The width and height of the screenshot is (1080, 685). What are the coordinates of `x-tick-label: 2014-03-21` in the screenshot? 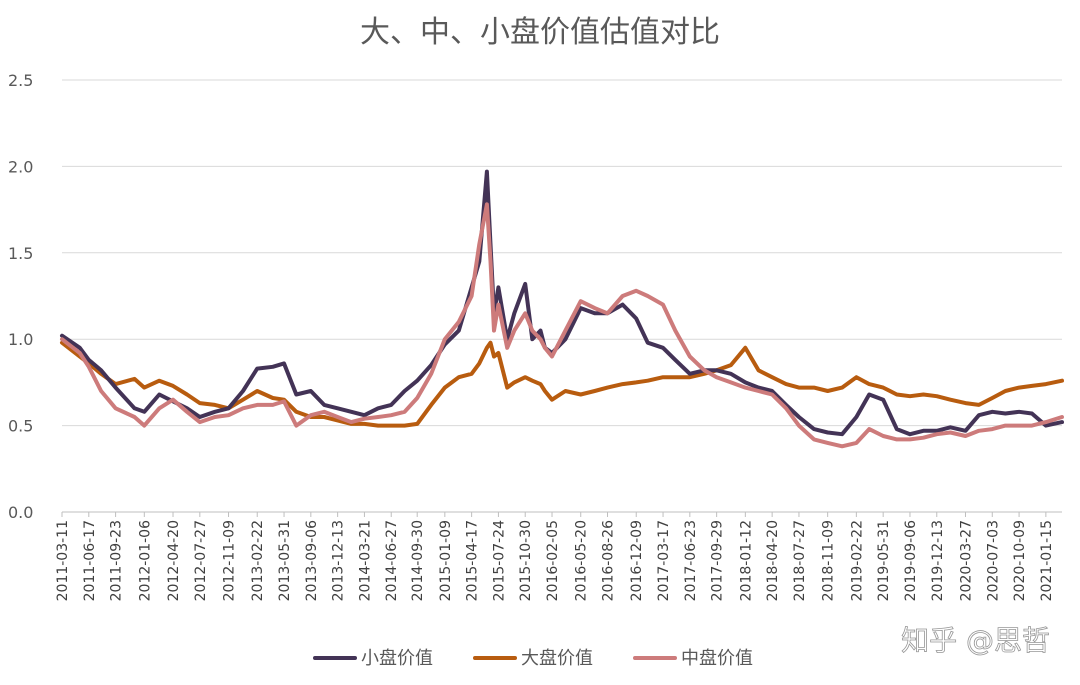 It's located at (365, 560).